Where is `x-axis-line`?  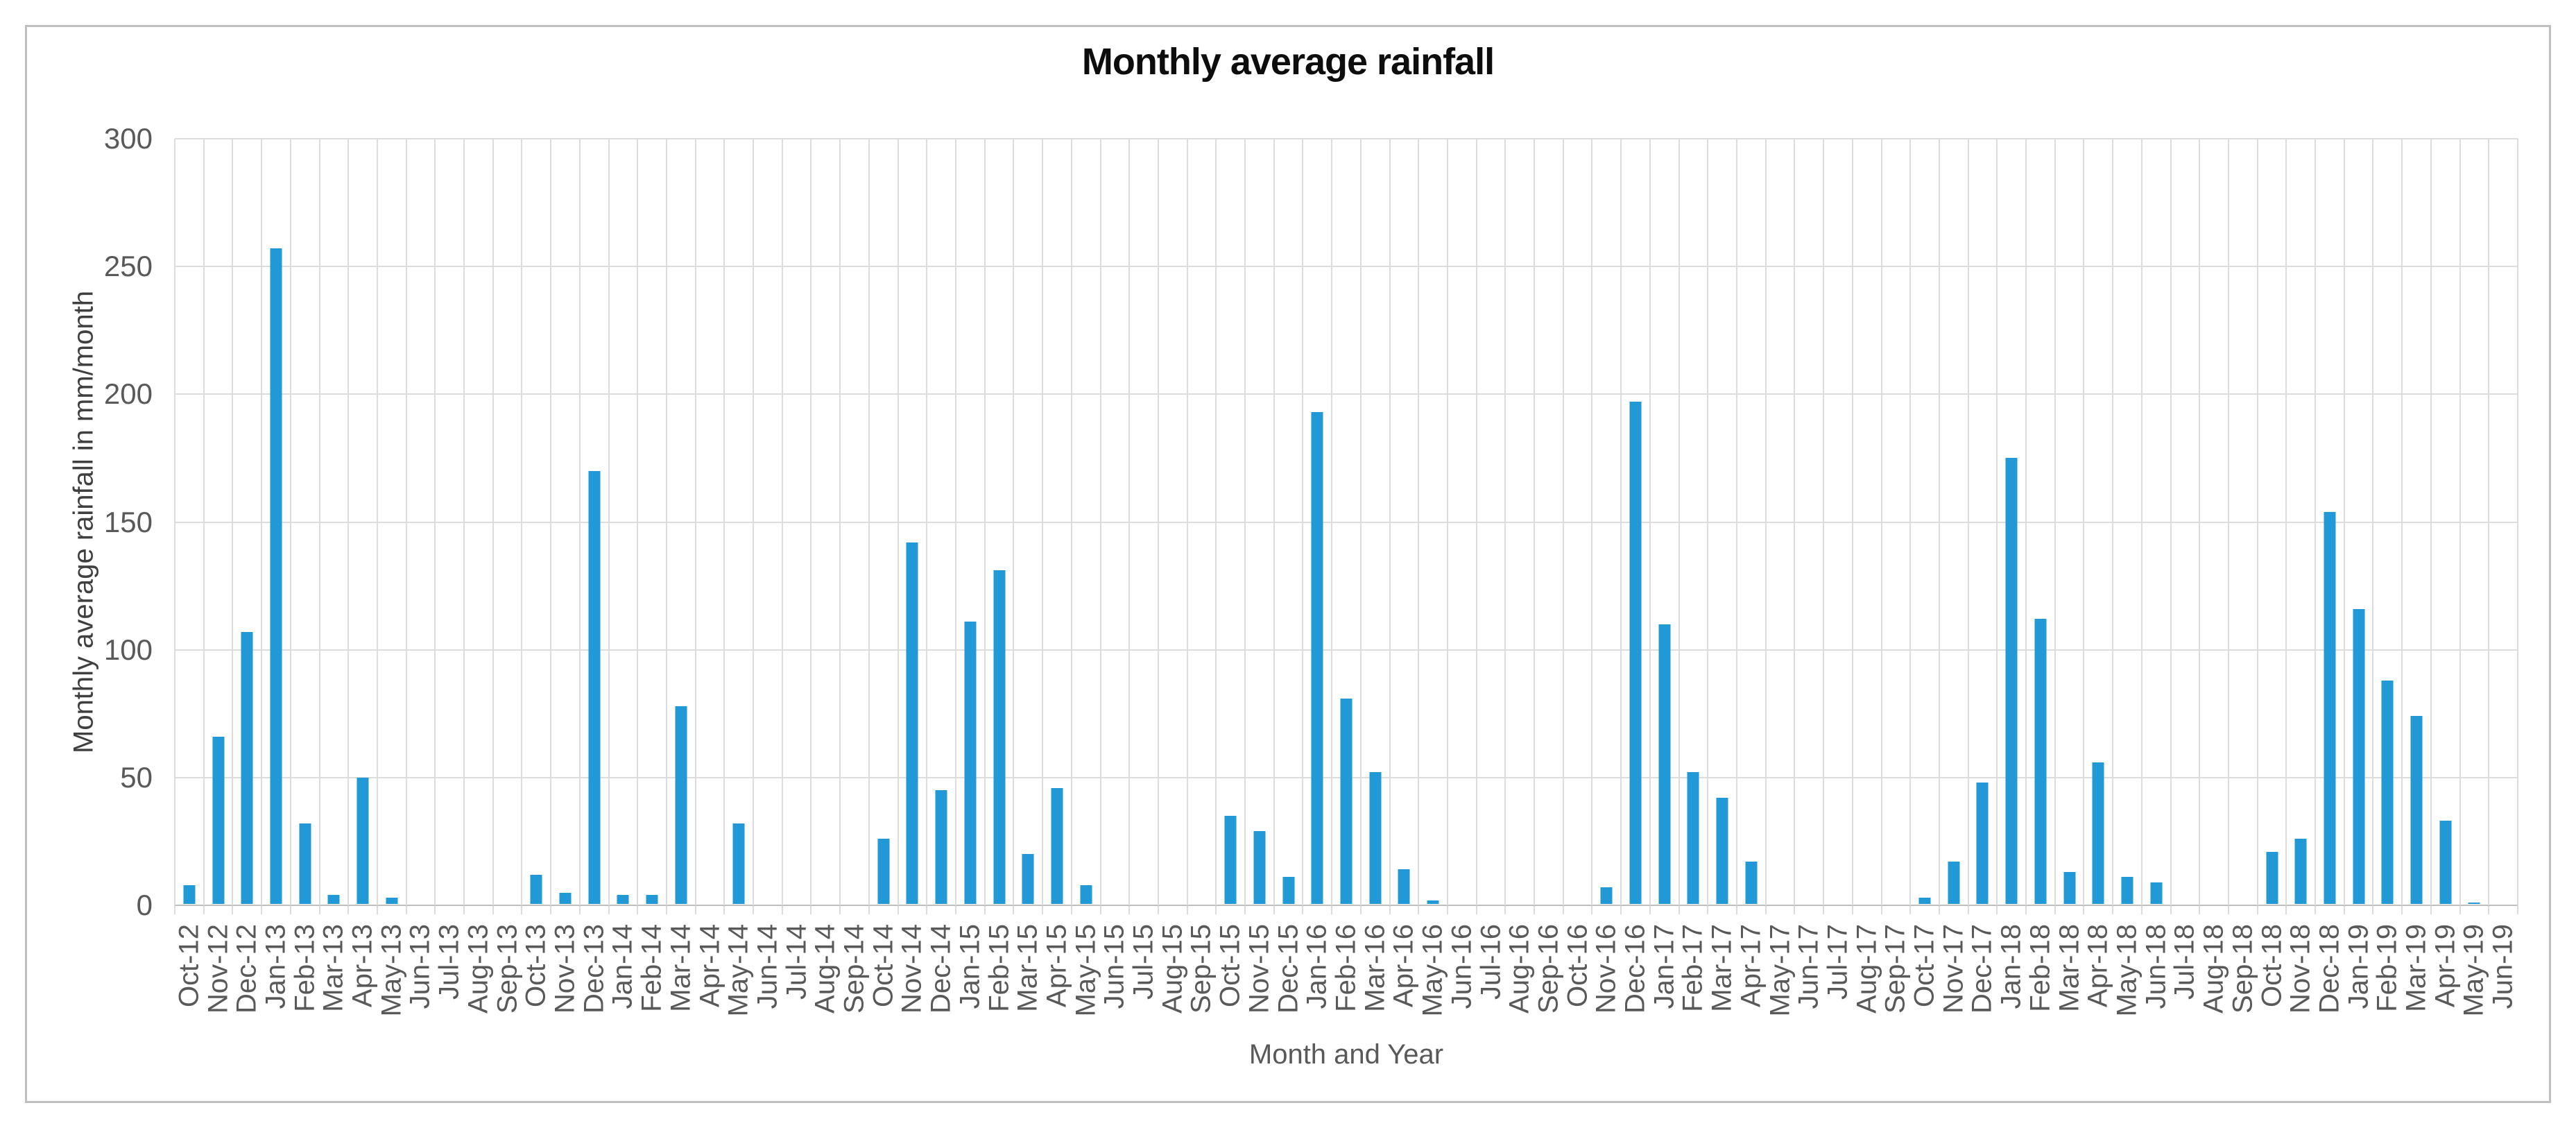
x-axis-line is located at coordinates (1346, 905).